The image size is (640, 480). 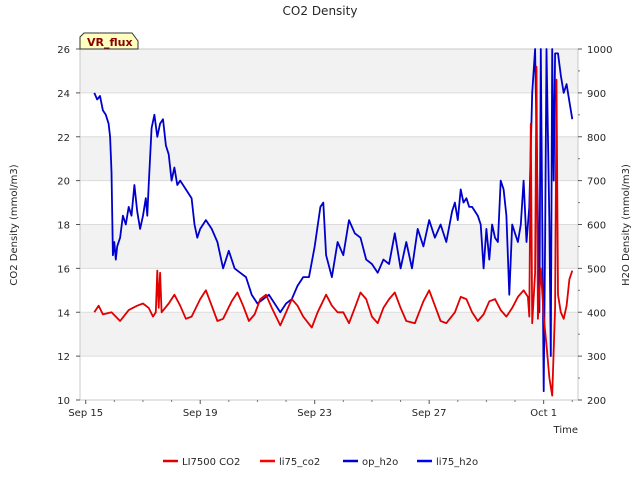 I want to click on chart-title: CO2 Density, so click(x=320, y=11).